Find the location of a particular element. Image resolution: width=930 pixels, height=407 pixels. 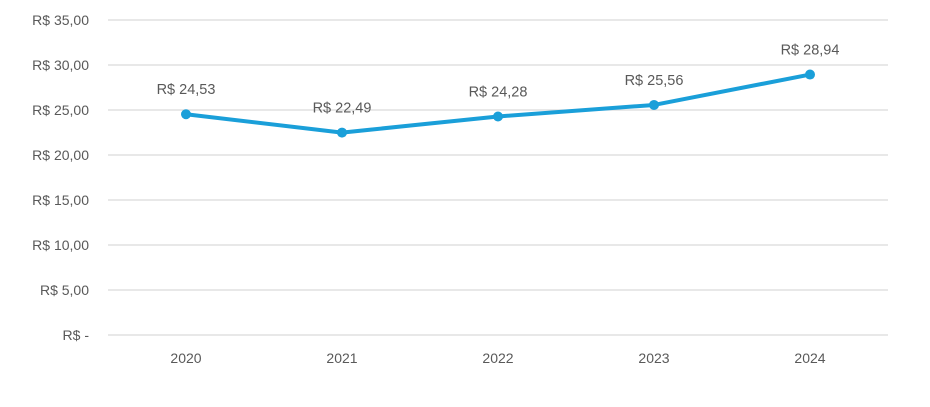

y-tick-label: R$ 15,00 is located at coordinates (60, 200).